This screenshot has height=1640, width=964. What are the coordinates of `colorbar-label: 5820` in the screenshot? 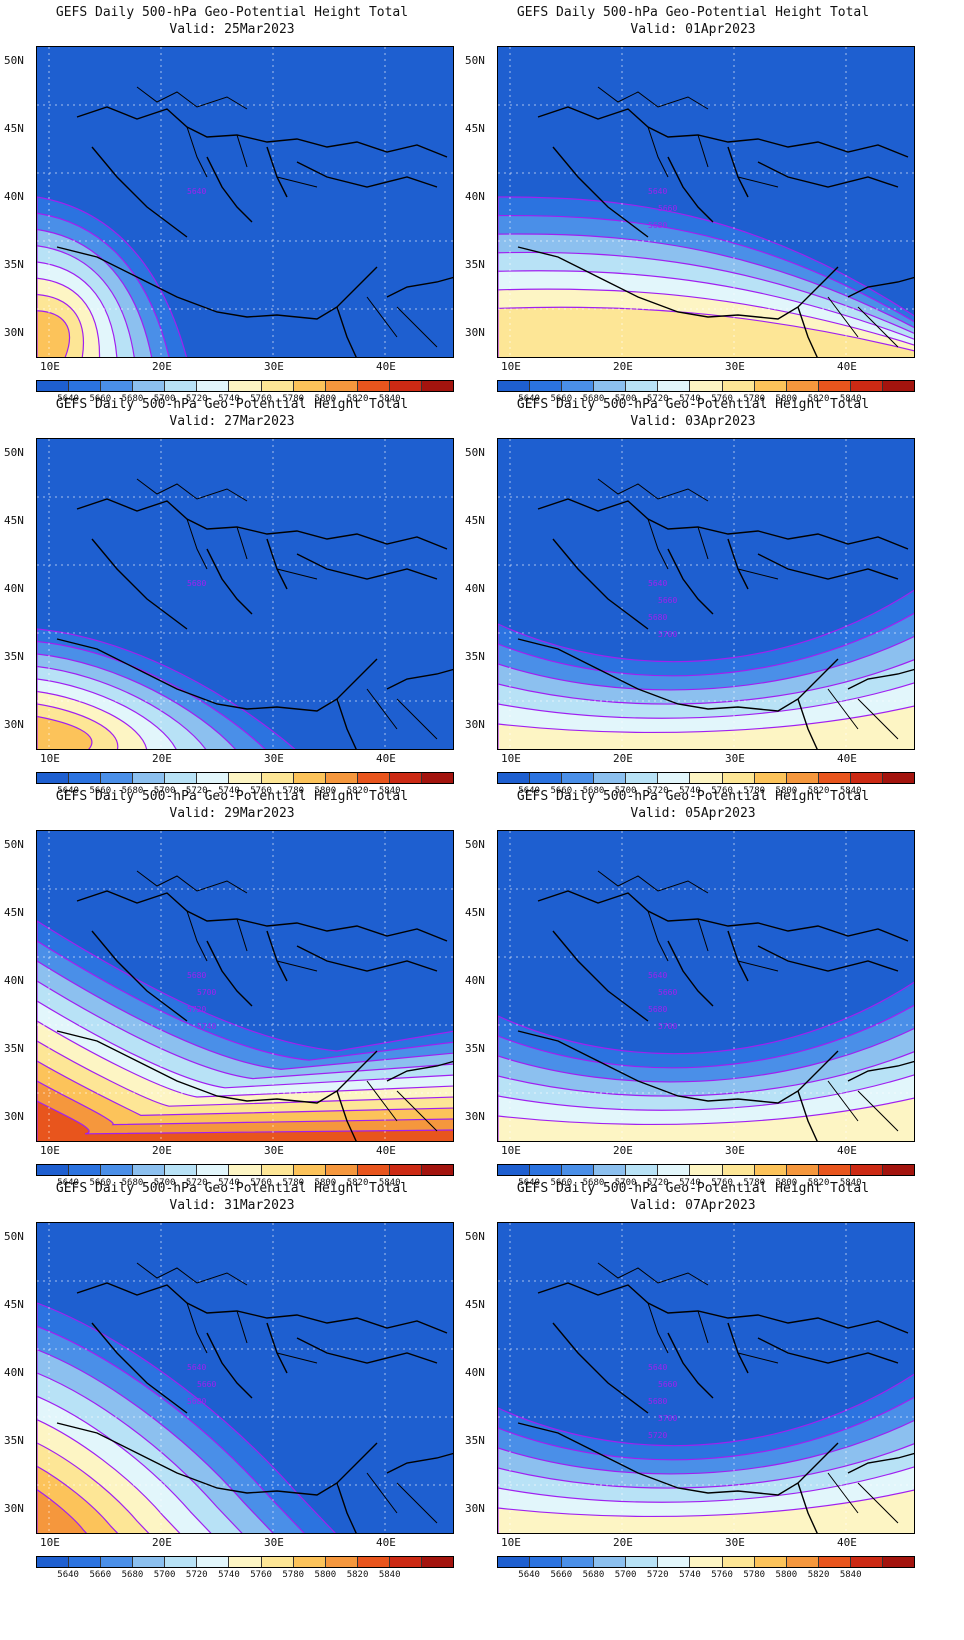 It's located at (818, 1183).